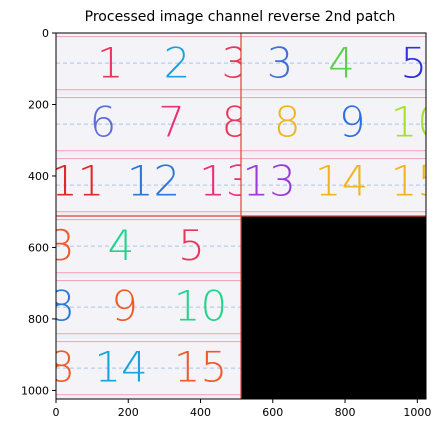 The image size is (442, 435). Describe the element at coordinates (177, 63) in the screenshot. I see `handwritten-digit: 2` at that location.